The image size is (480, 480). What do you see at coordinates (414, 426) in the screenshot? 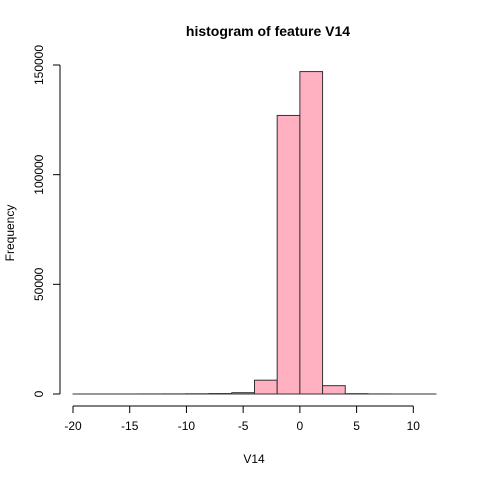
I see `x-tick-label: 10` at bounding box center [414, 426].